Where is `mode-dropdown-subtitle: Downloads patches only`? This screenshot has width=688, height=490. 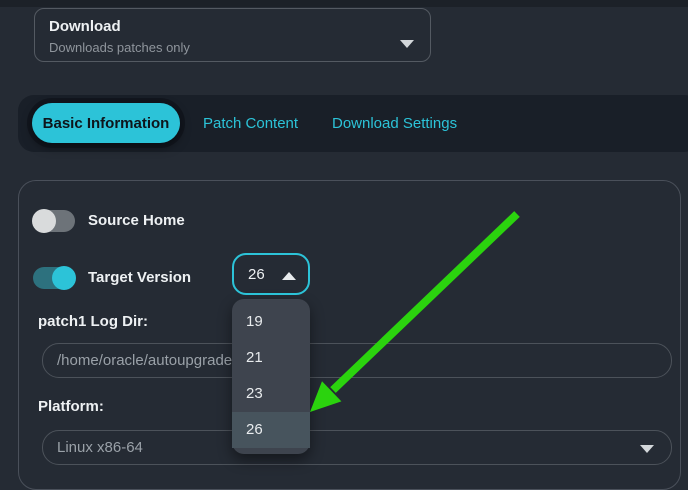 mode-dropdown-subtitle: Downloads patches only is located at coordinates (119, 47).